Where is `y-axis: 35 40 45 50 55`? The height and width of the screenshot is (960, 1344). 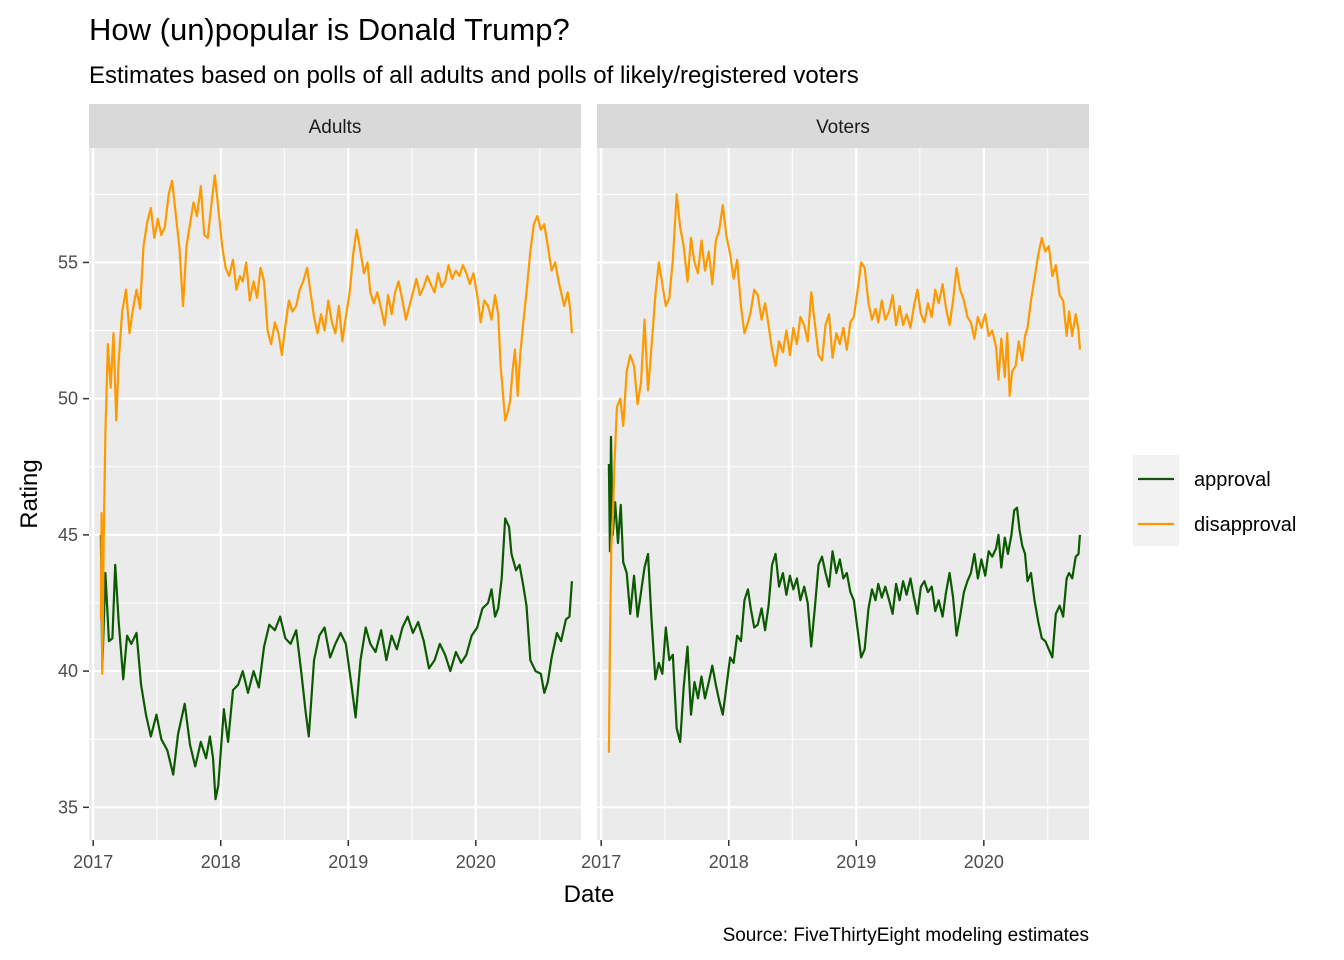 y-axis: 35 40 45 50 55 is located at coordinates (73, 534).